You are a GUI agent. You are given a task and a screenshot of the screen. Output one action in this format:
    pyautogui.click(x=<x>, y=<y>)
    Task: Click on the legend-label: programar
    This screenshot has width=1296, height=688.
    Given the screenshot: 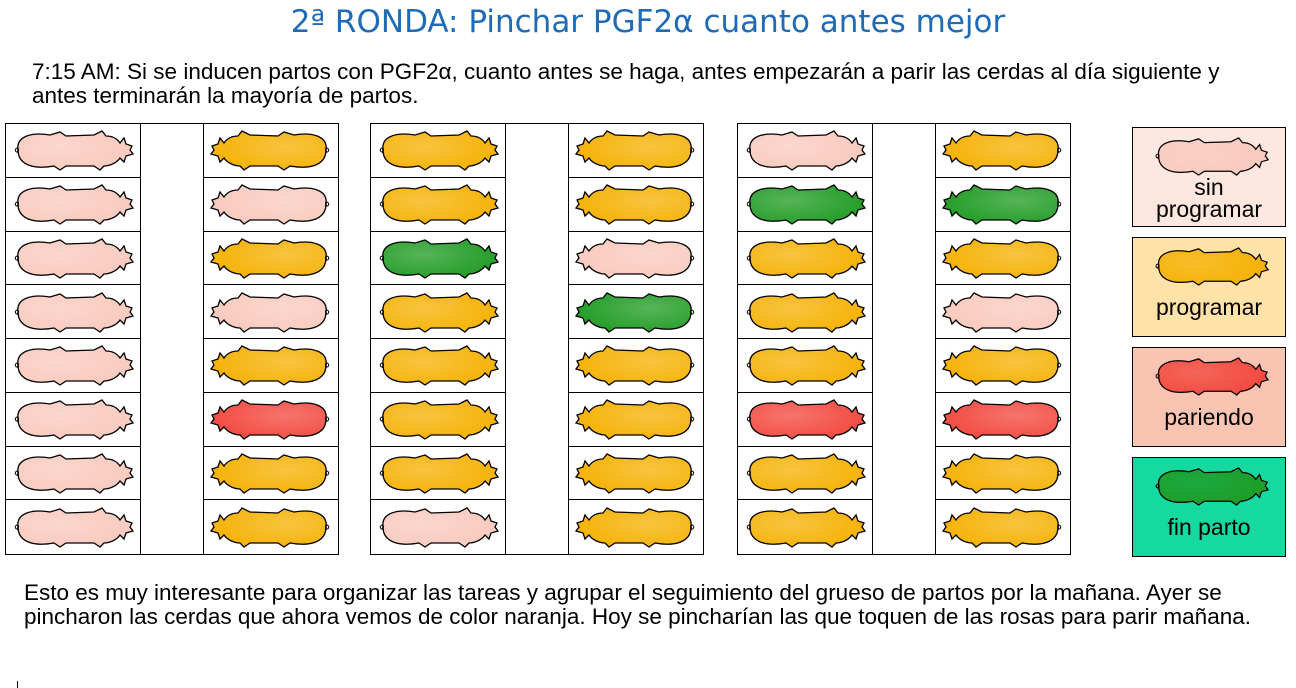 What is the action you would take?
    pyautogui.click(x=1209, y=307)
    